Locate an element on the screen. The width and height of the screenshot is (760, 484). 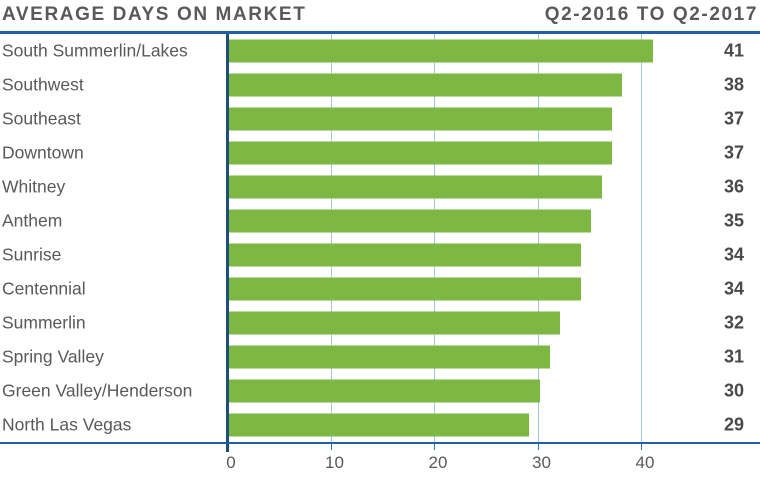
category-label: Green Valley/Henderson is located at coordinates (97, 390).